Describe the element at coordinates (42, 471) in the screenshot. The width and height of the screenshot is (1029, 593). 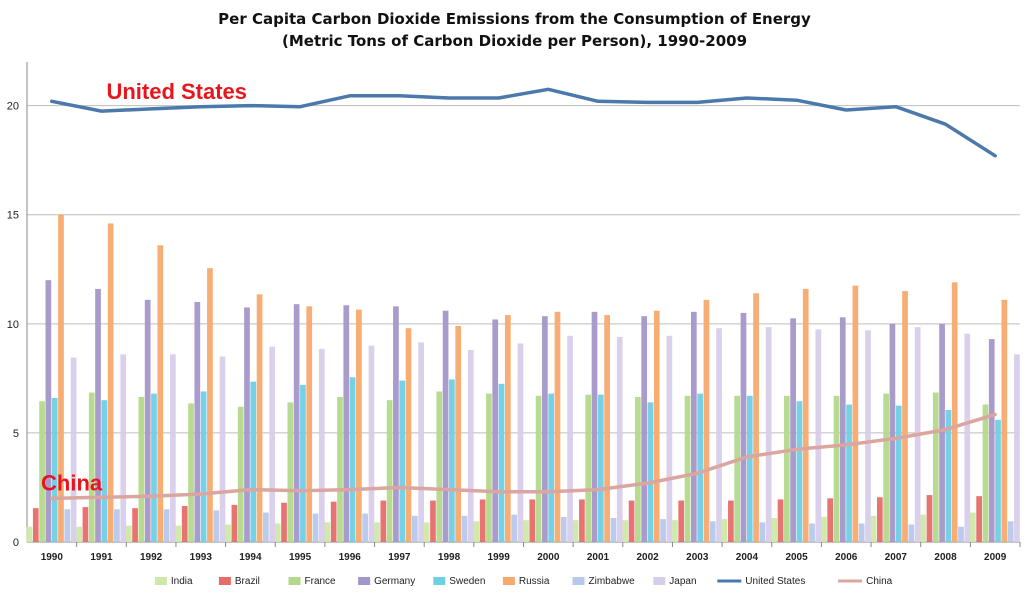
I see `bar-france-1990` at that location.